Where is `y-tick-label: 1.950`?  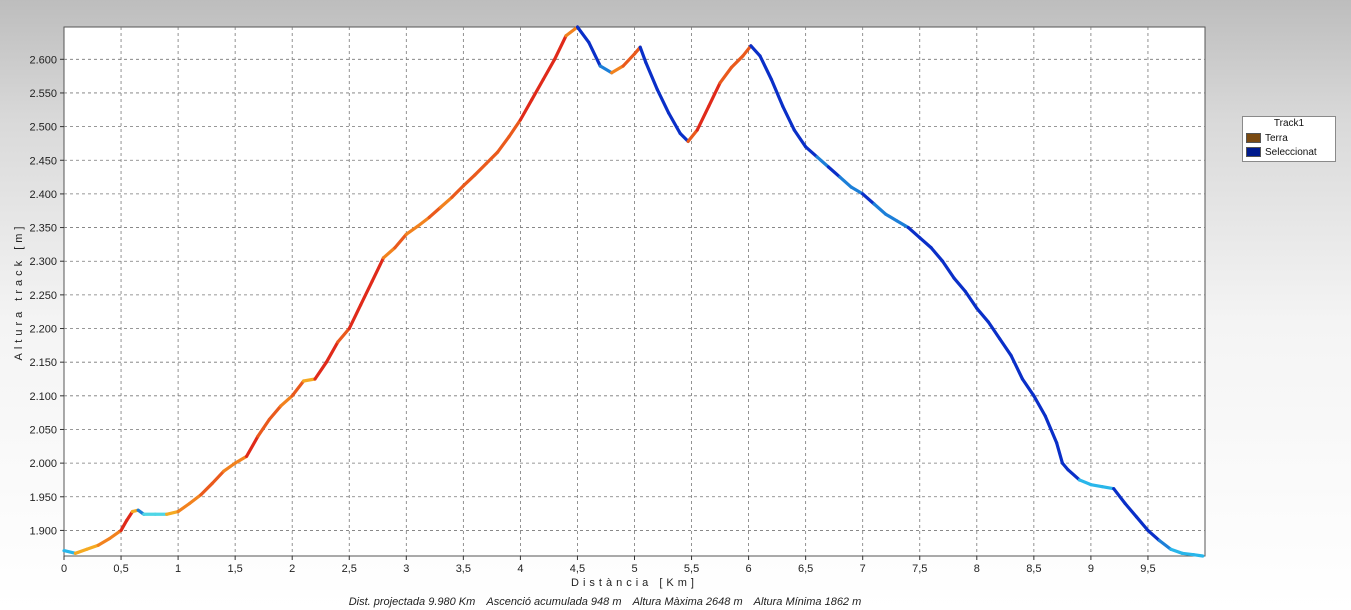
y-tick-label: 1.950 is located at coordinates (43, 498).